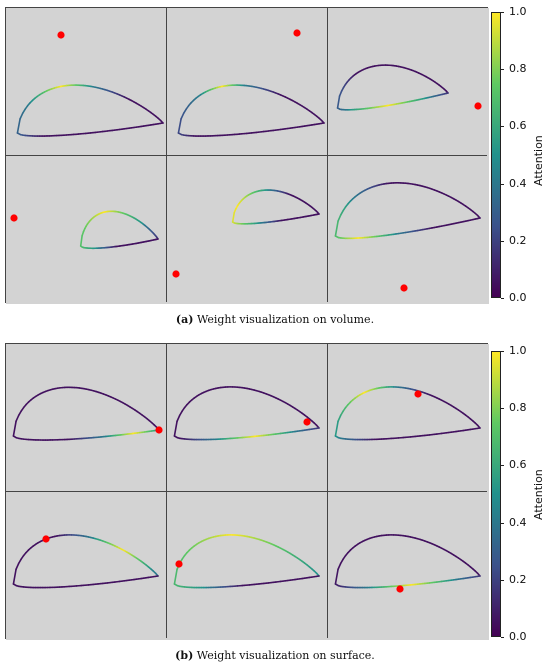 The width and height of the screenshot is (550, 667). Describe the element at coordinates (538, 160) in the screenshot. I see `colorbar-a-label: Attention` at that location.